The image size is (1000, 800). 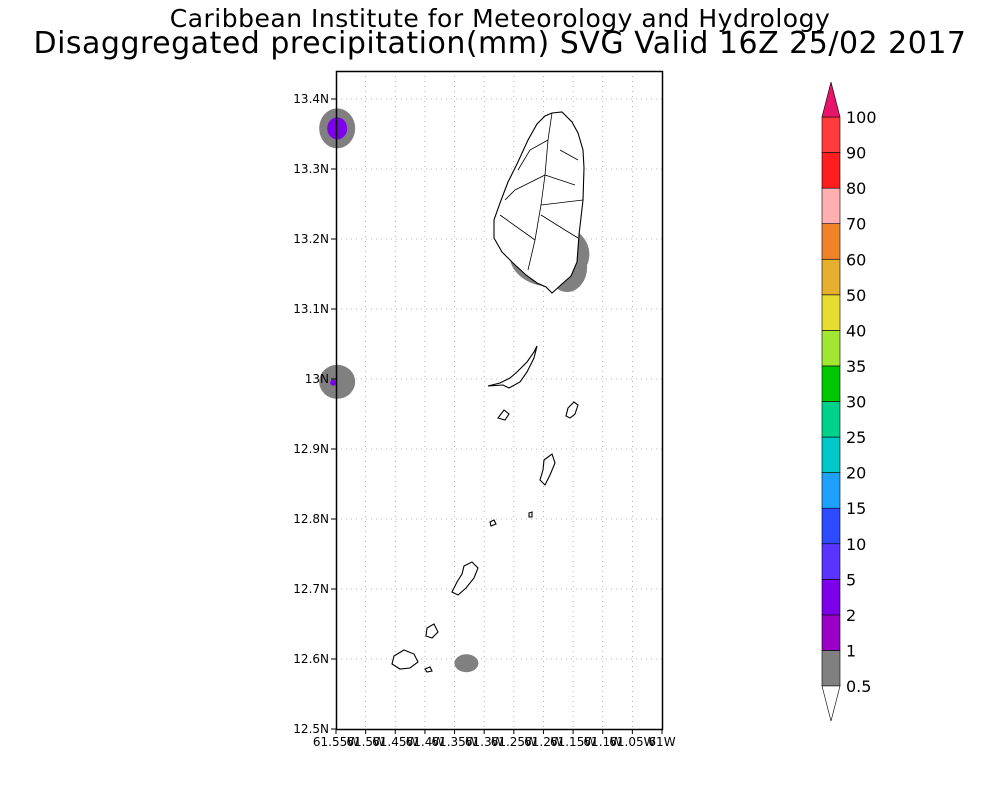 What do you see at coordinates (311, 449) in the screenshot?
I see `lat-tick-label: 12.9N` at bounding box center [311, 449].